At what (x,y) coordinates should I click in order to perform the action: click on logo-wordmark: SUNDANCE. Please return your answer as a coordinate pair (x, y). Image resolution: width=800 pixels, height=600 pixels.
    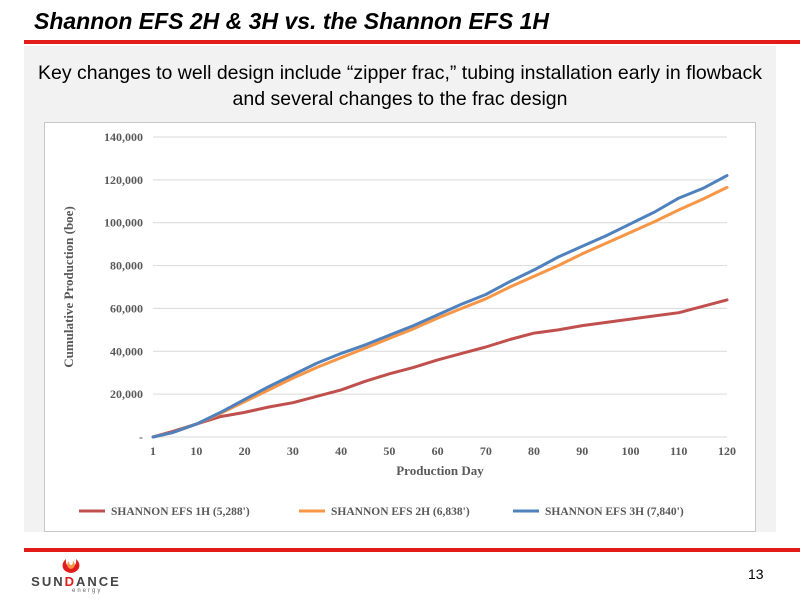
    Looking at the image, I should click on (76, 581).